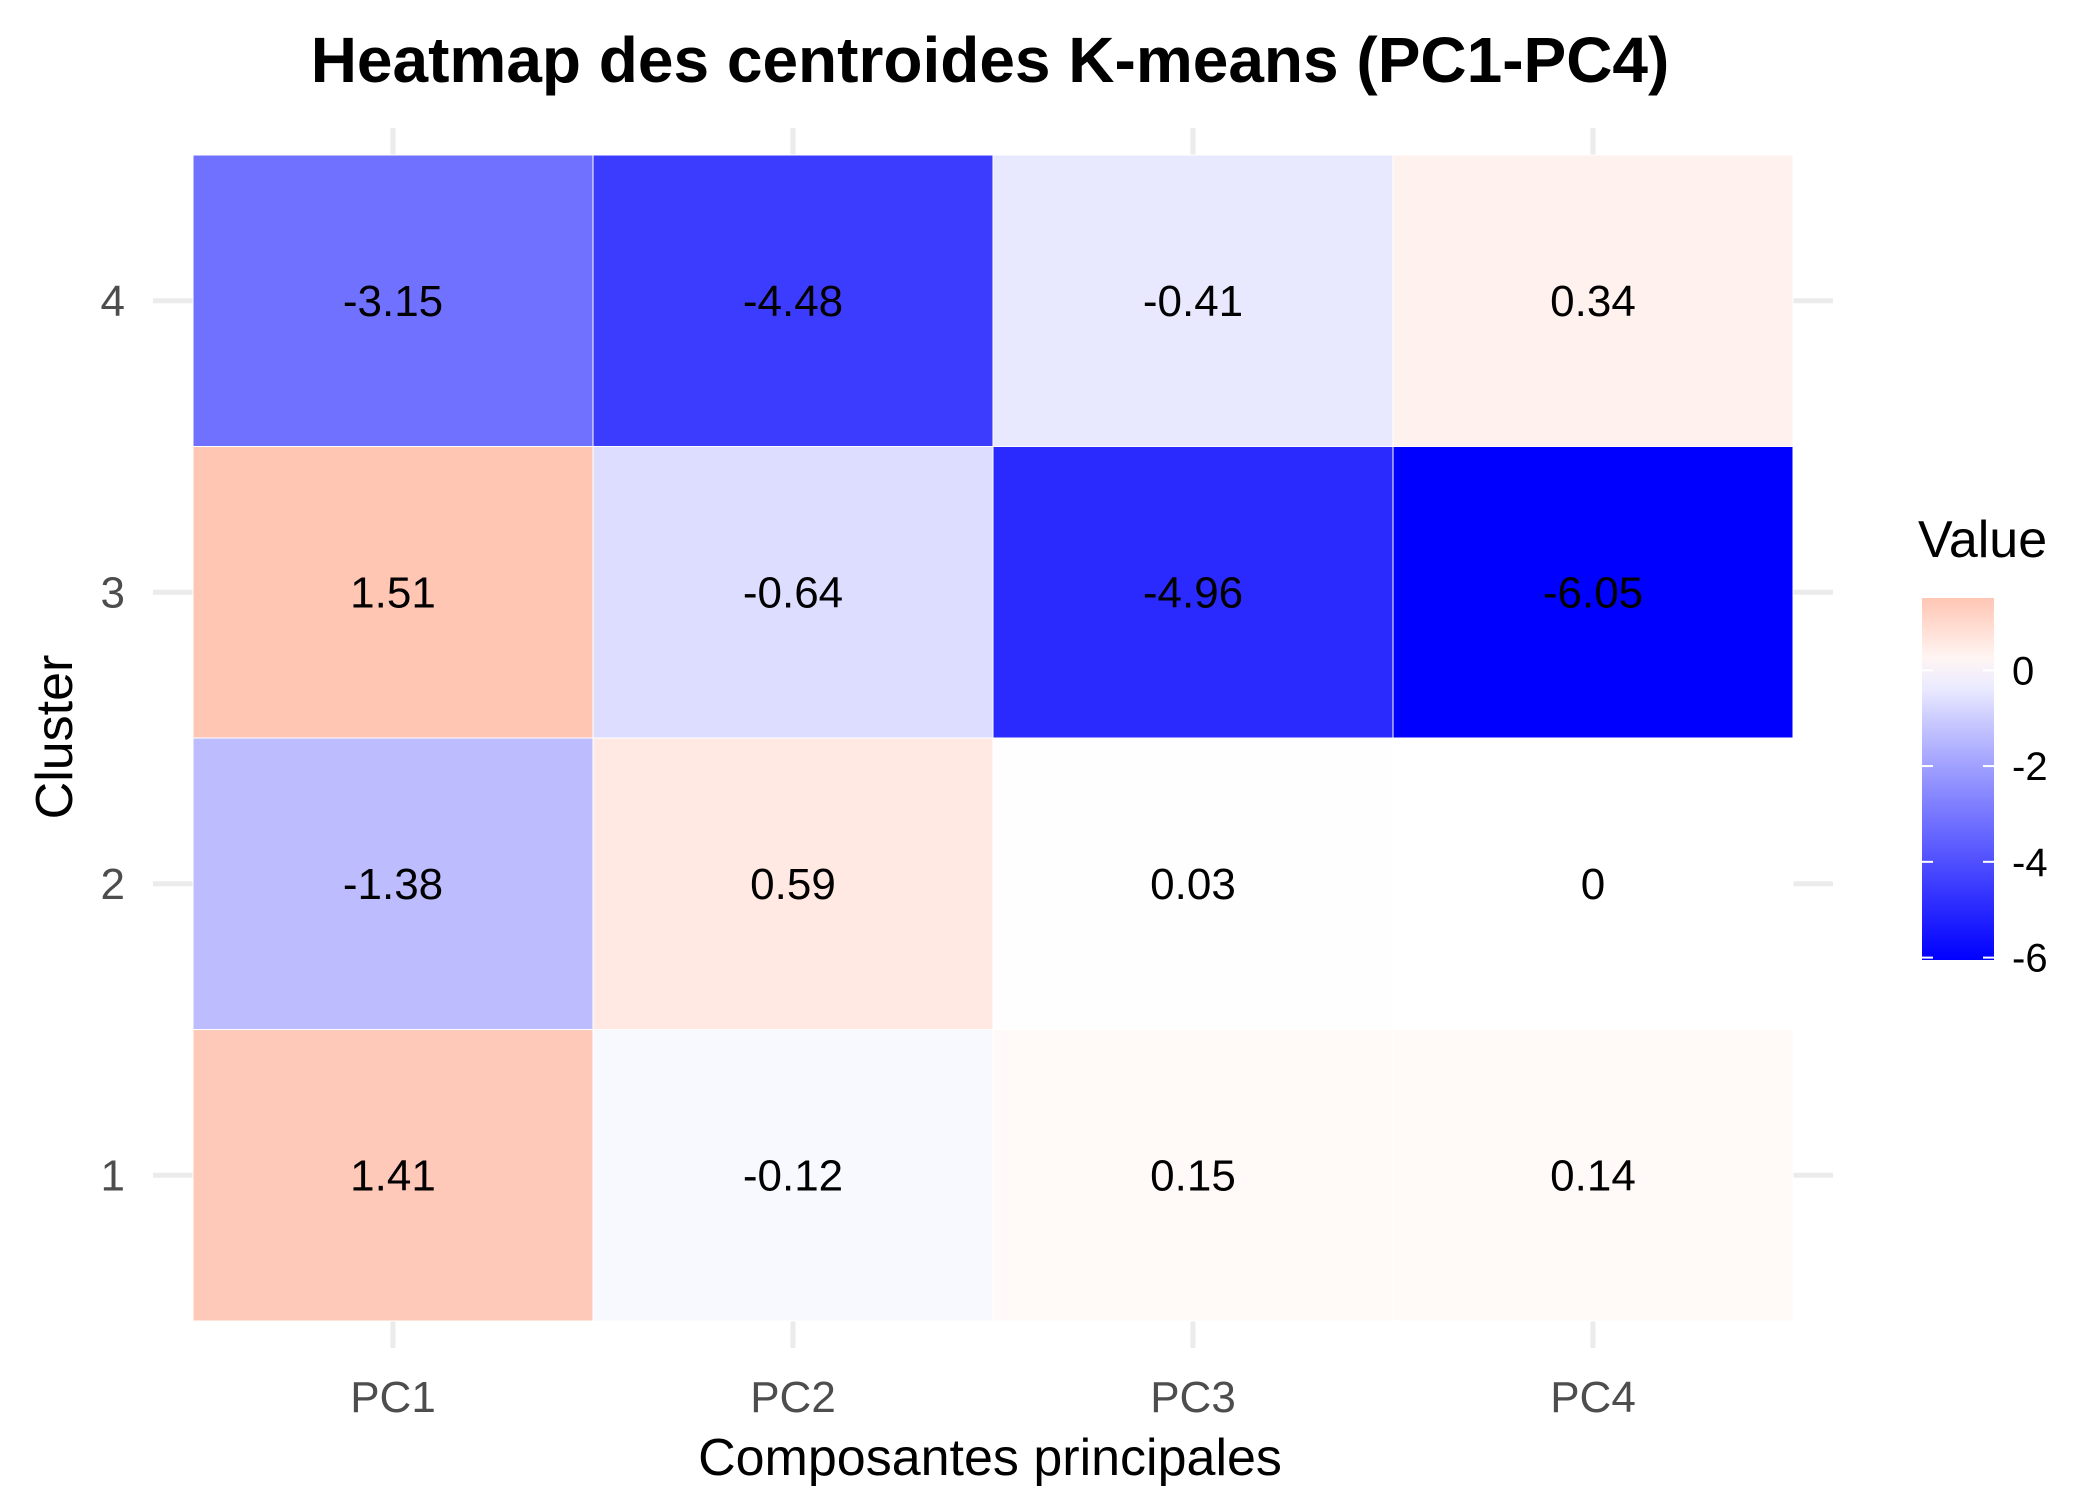  I want to click on cell-value-label: 0.15, so click(1193, 1175).